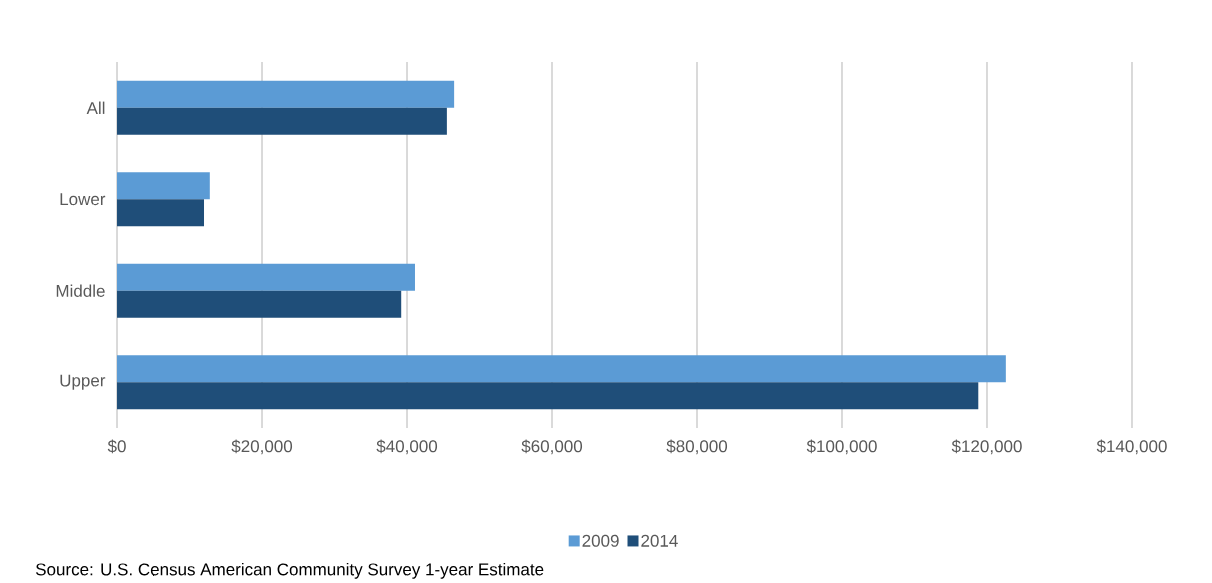 The image size is (1212, 583). I want to click on legend-label: 2009, so click(600, 540).